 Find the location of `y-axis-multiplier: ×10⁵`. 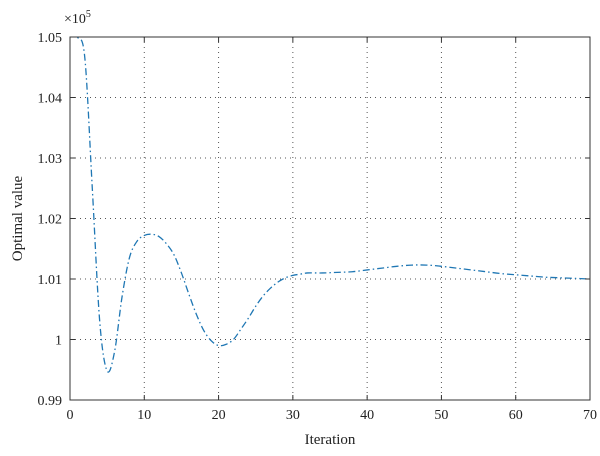

y-axis-multiplier: ×10⁵ is located at coordinates (77, 18).